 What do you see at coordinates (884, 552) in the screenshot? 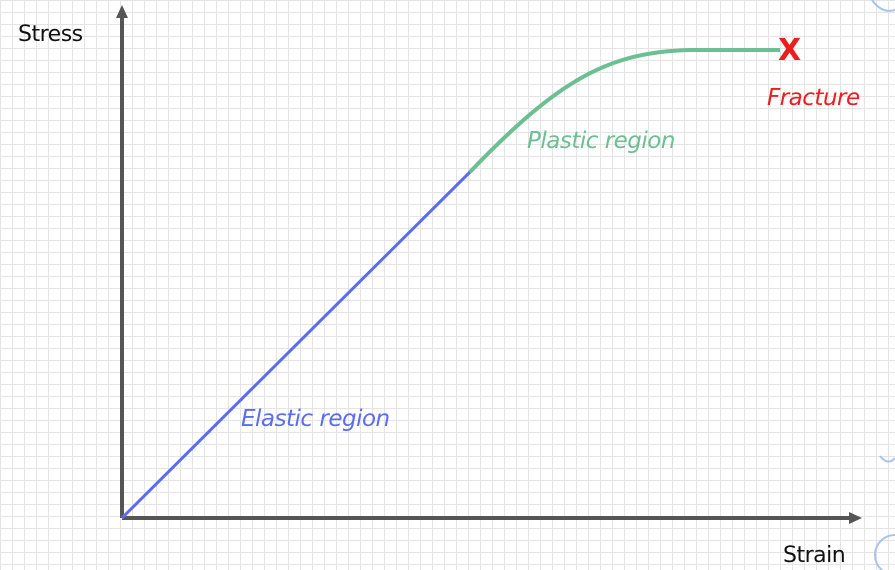
I see `edge-decoration-bottom` at bounding box center [884, 552].